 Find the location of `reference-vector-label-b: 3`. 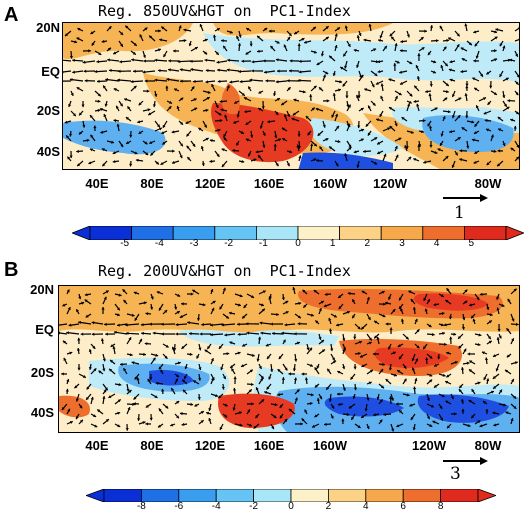

reference-vector-label-b: 3 is located at coordinates (455, 474).